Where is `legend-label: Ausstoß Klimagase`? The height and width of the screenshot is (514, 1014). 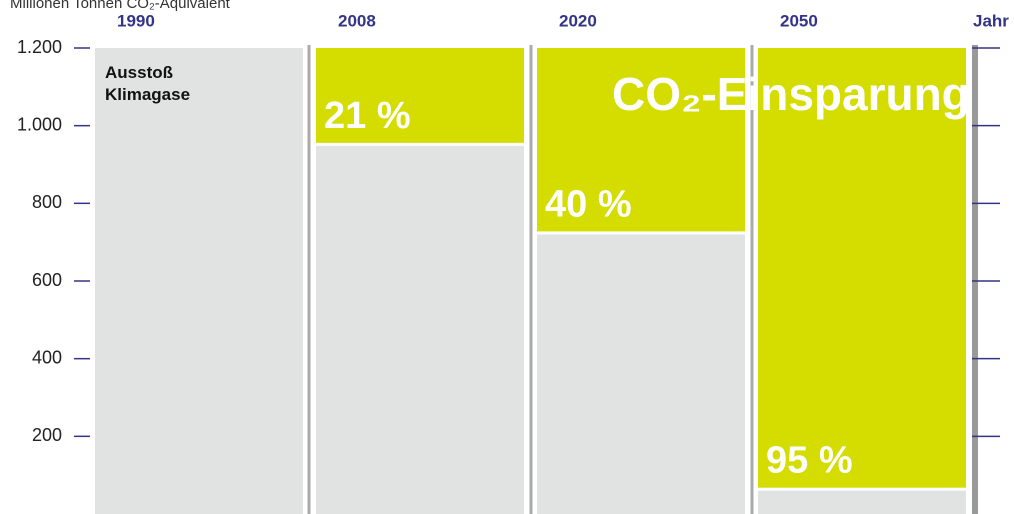
legend-label: Ausstoß Klimagase is located at coordinates (147, 83).